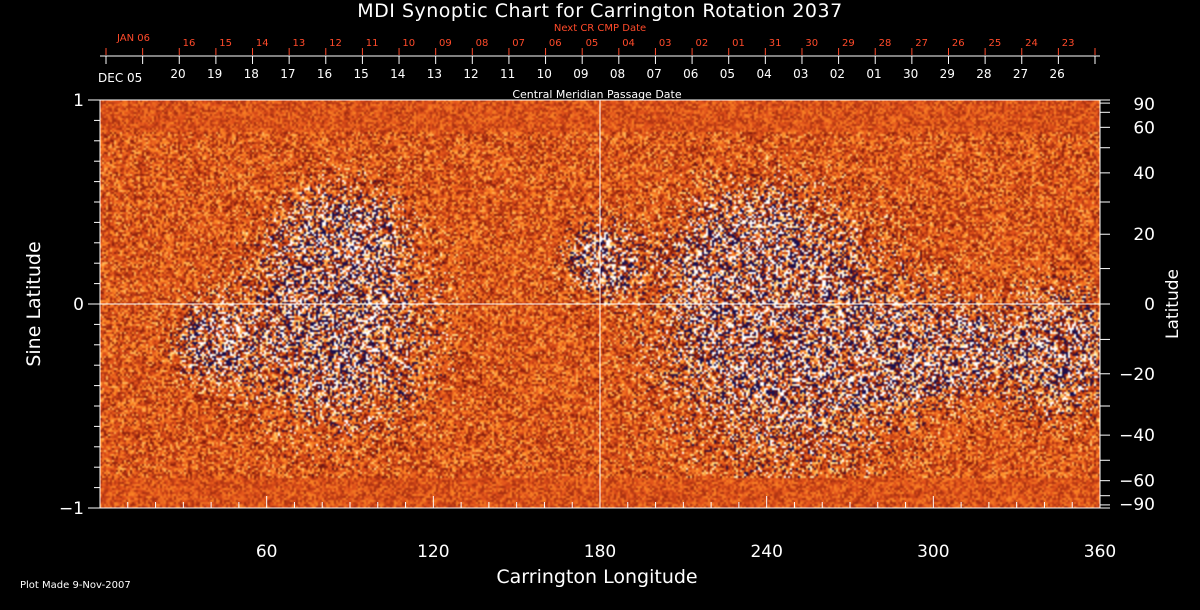  Describe the element at coordinates (71, 509) in the screenshot. I see `y-tick-label-left: −1` at that location.